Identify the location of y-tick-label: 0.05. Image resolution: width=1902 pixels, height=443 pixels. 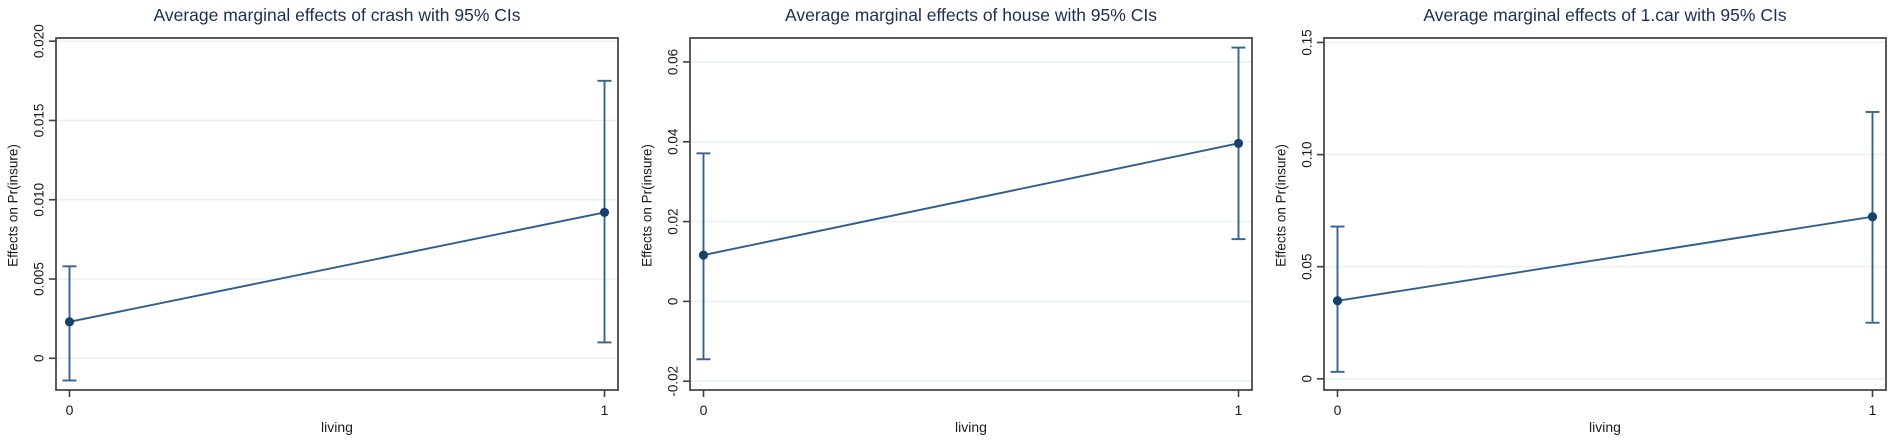
(1307, 267).